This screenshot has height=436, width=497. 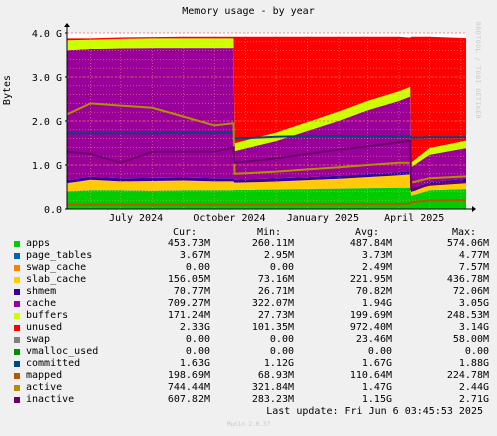 What do you see at coordinates (470, 291) in the screenshot?
I see `legend-value-max: 72.06M` at bounding box center [470, 291].